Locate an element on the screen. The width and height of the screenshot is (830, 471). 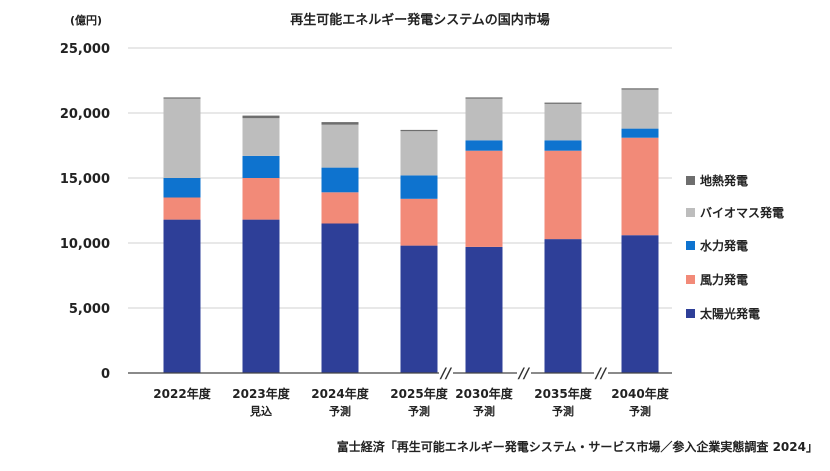
x-category-sublabel: 見込 is located at coordinates (260, 411).